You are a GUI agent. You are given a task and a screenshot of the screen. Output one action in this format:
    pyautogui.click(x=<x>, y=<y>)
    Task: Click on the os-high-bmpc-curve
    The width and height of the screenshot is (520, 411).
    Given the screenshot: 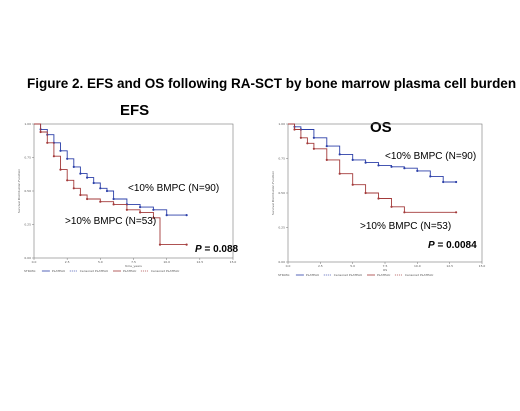 What is the action you would take?
    pyautogui.click(x=372, y=168)
    